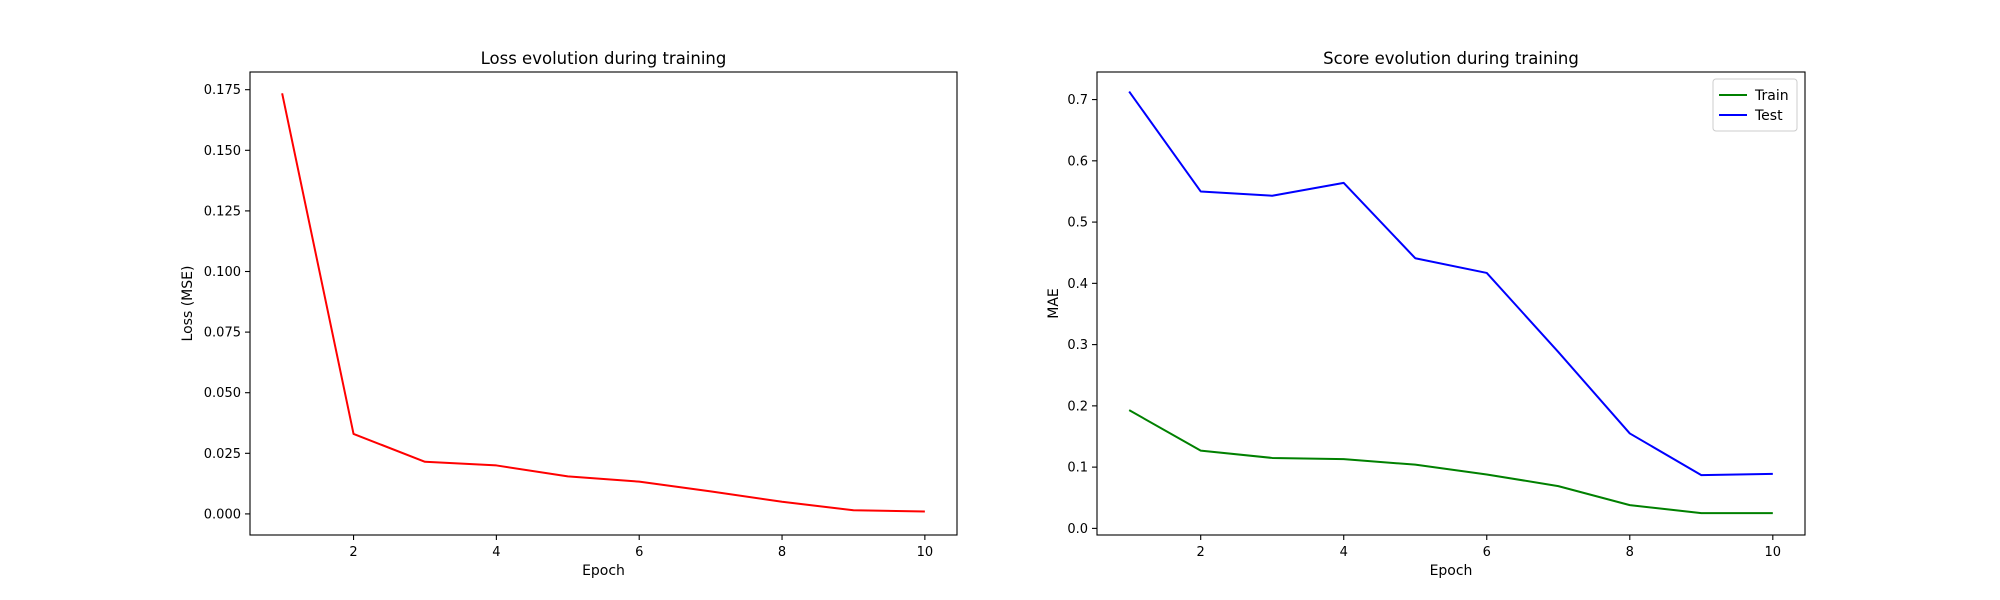 This screenshot has width=2000, height=600. Describe the element at coordinates (222, 272) in the screenshot. I see `y-tick-label: 0.100` at that location.